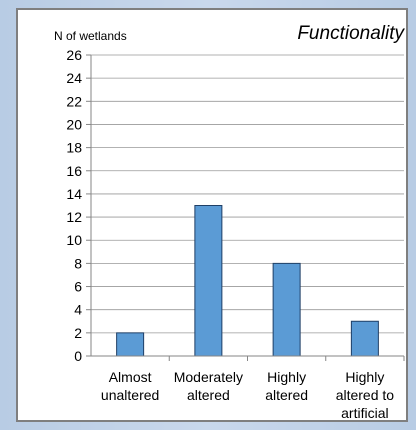  What do you see at coordinates (78, 356) in the screenshot?
I see `y-tick-label: 0` at bounding box center [78, 356].